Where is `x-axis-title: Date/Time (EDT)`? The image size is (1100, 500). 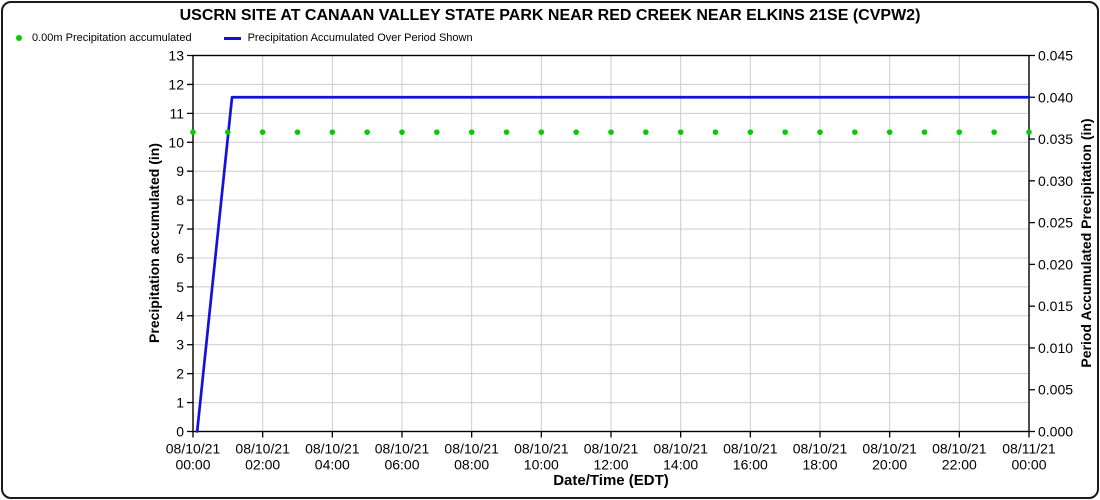 x-axis-title: Date/Time (EDT) is located at coordinates (611, 480).